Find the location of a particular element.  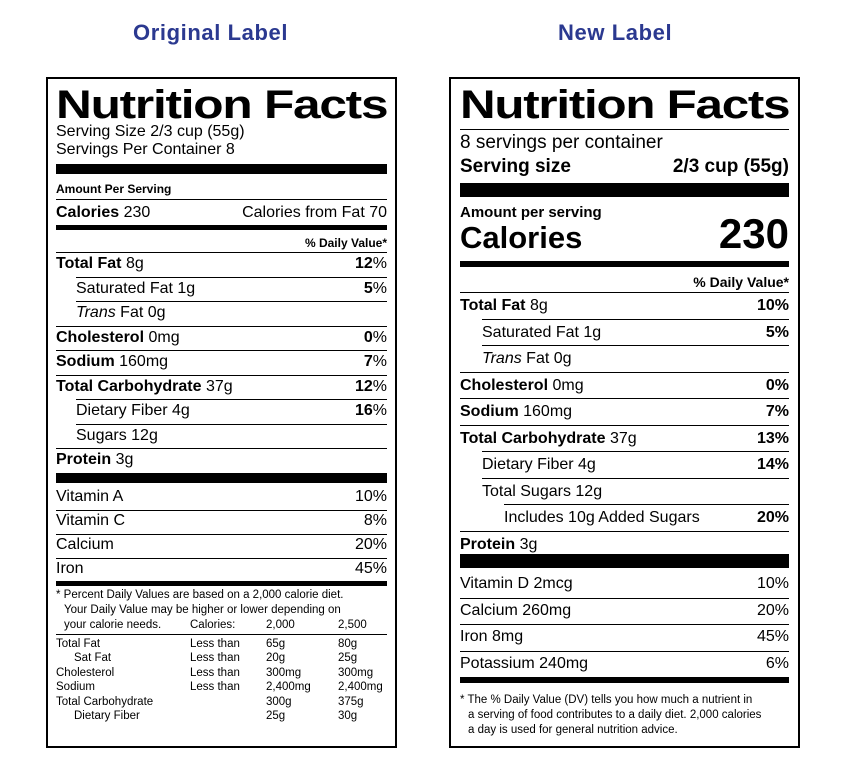

nutrient-name: Sugars is located at coordinates (101, 435).